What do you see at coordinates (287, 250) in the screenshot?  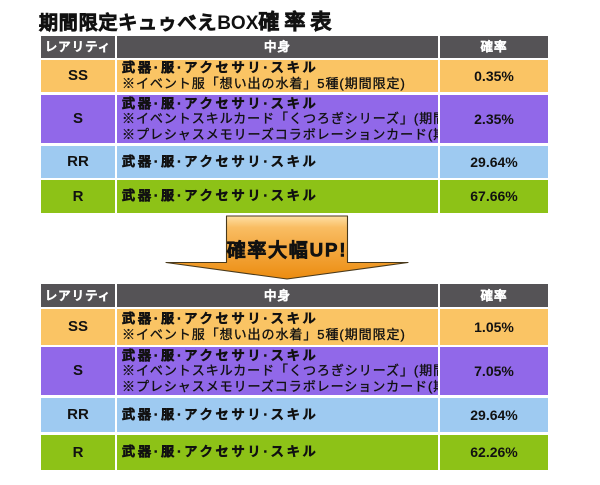 I see `svg-text: 確率大幅UP!` at bounding box center [287, 250].